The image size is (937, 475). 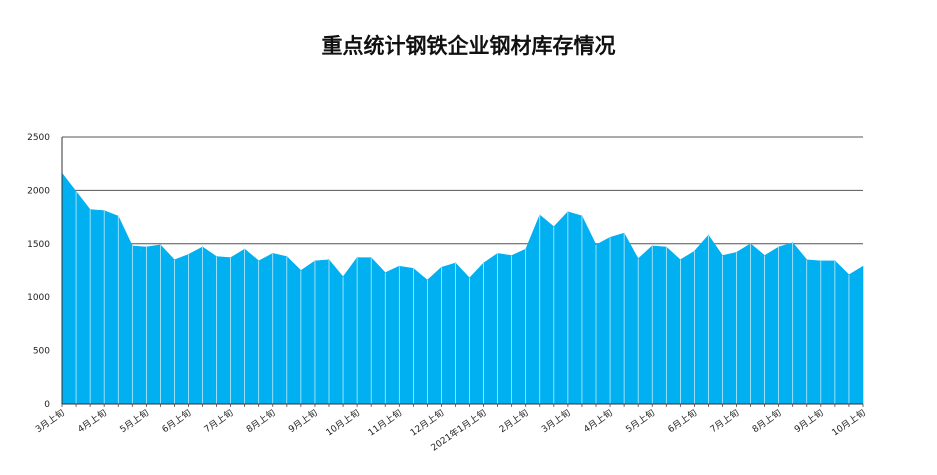 What do you see at coordinates (47, 405) in the screenshot?
I see `y-tick-label: 0` at bounding box center [47, 405].